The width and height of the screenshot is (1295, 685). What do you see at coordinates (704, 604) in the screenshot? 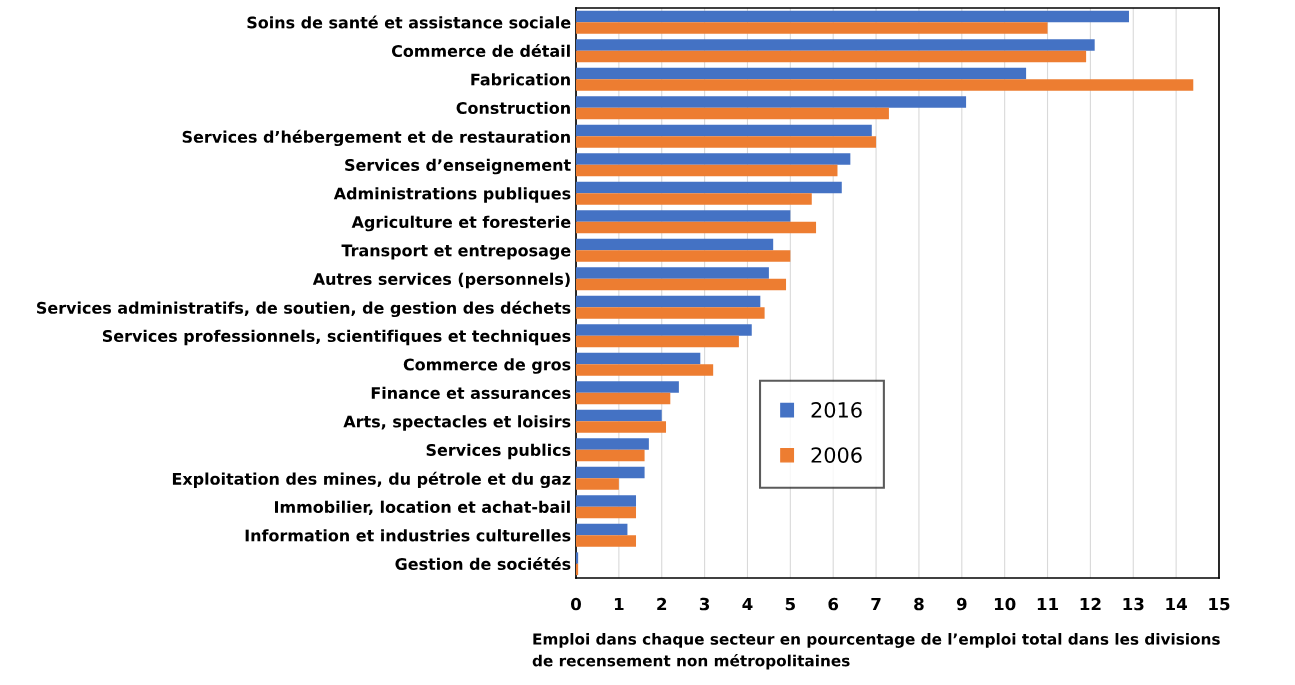
I see `x-tick-label: 3` at bounding box center [704, 604].